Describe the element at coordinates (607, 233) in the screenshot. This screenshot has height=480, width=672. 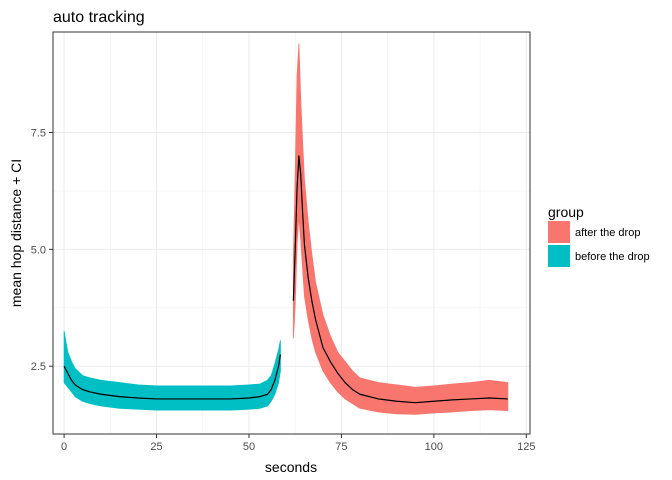
I see `legend-label-after-drop: after the drop` at that location.